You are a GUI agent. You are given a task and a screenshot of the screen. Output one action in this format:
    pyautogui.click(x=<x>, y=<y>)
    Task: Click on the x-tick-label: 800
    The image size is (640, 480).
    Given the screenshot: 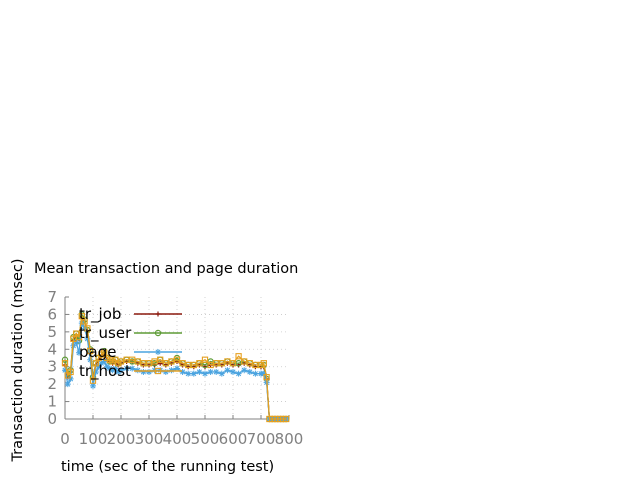 What is the action you would take?
    pyautogui.click(x=289, y=439)
    